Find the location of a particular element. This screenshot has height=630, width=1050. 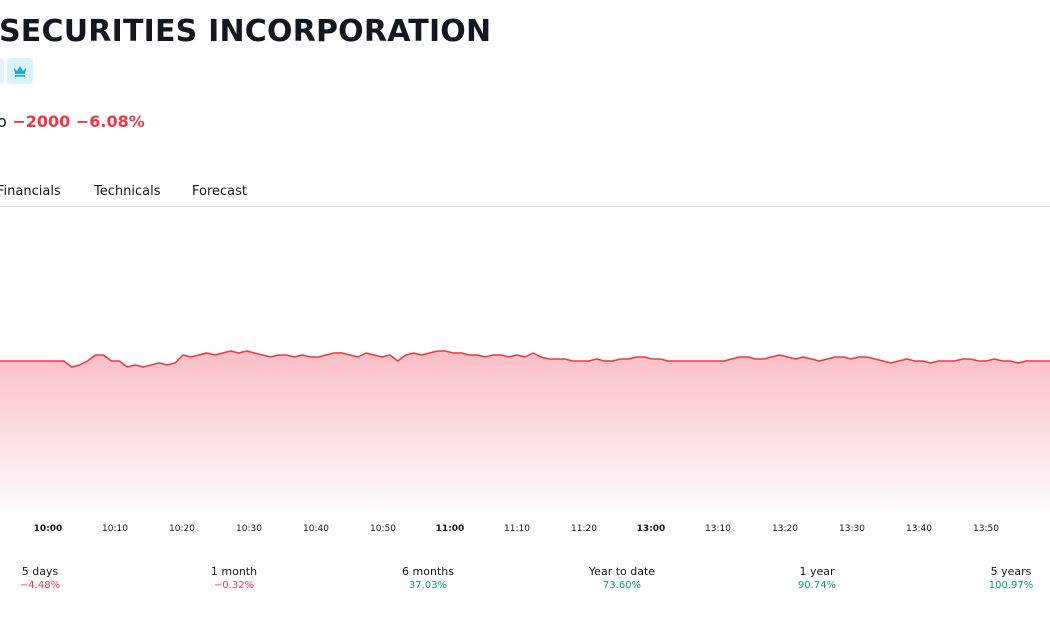

perf-label: Year to date is located at coordinates (622, 571).